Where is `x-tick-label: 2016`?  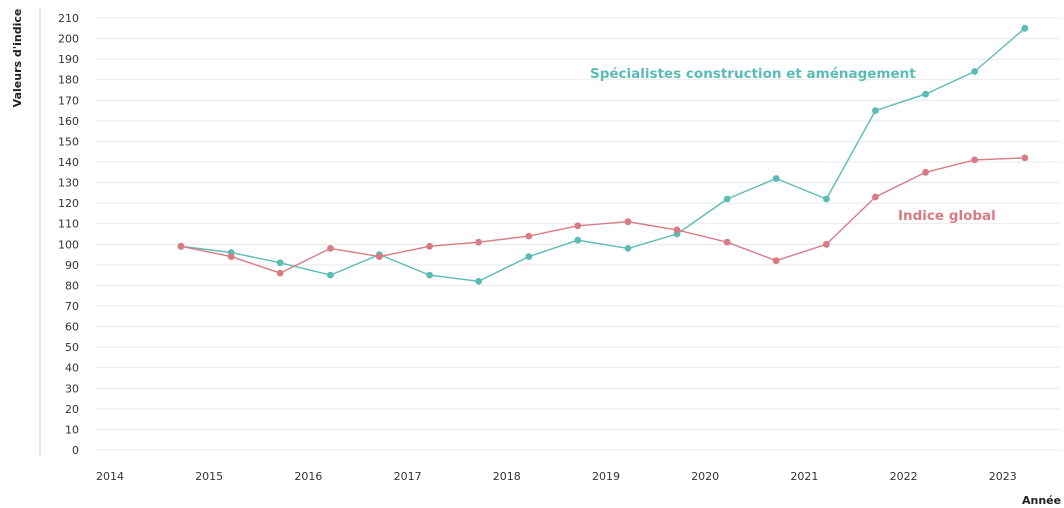
x-tick-label: 2016 is located at coordinates (308, 476).